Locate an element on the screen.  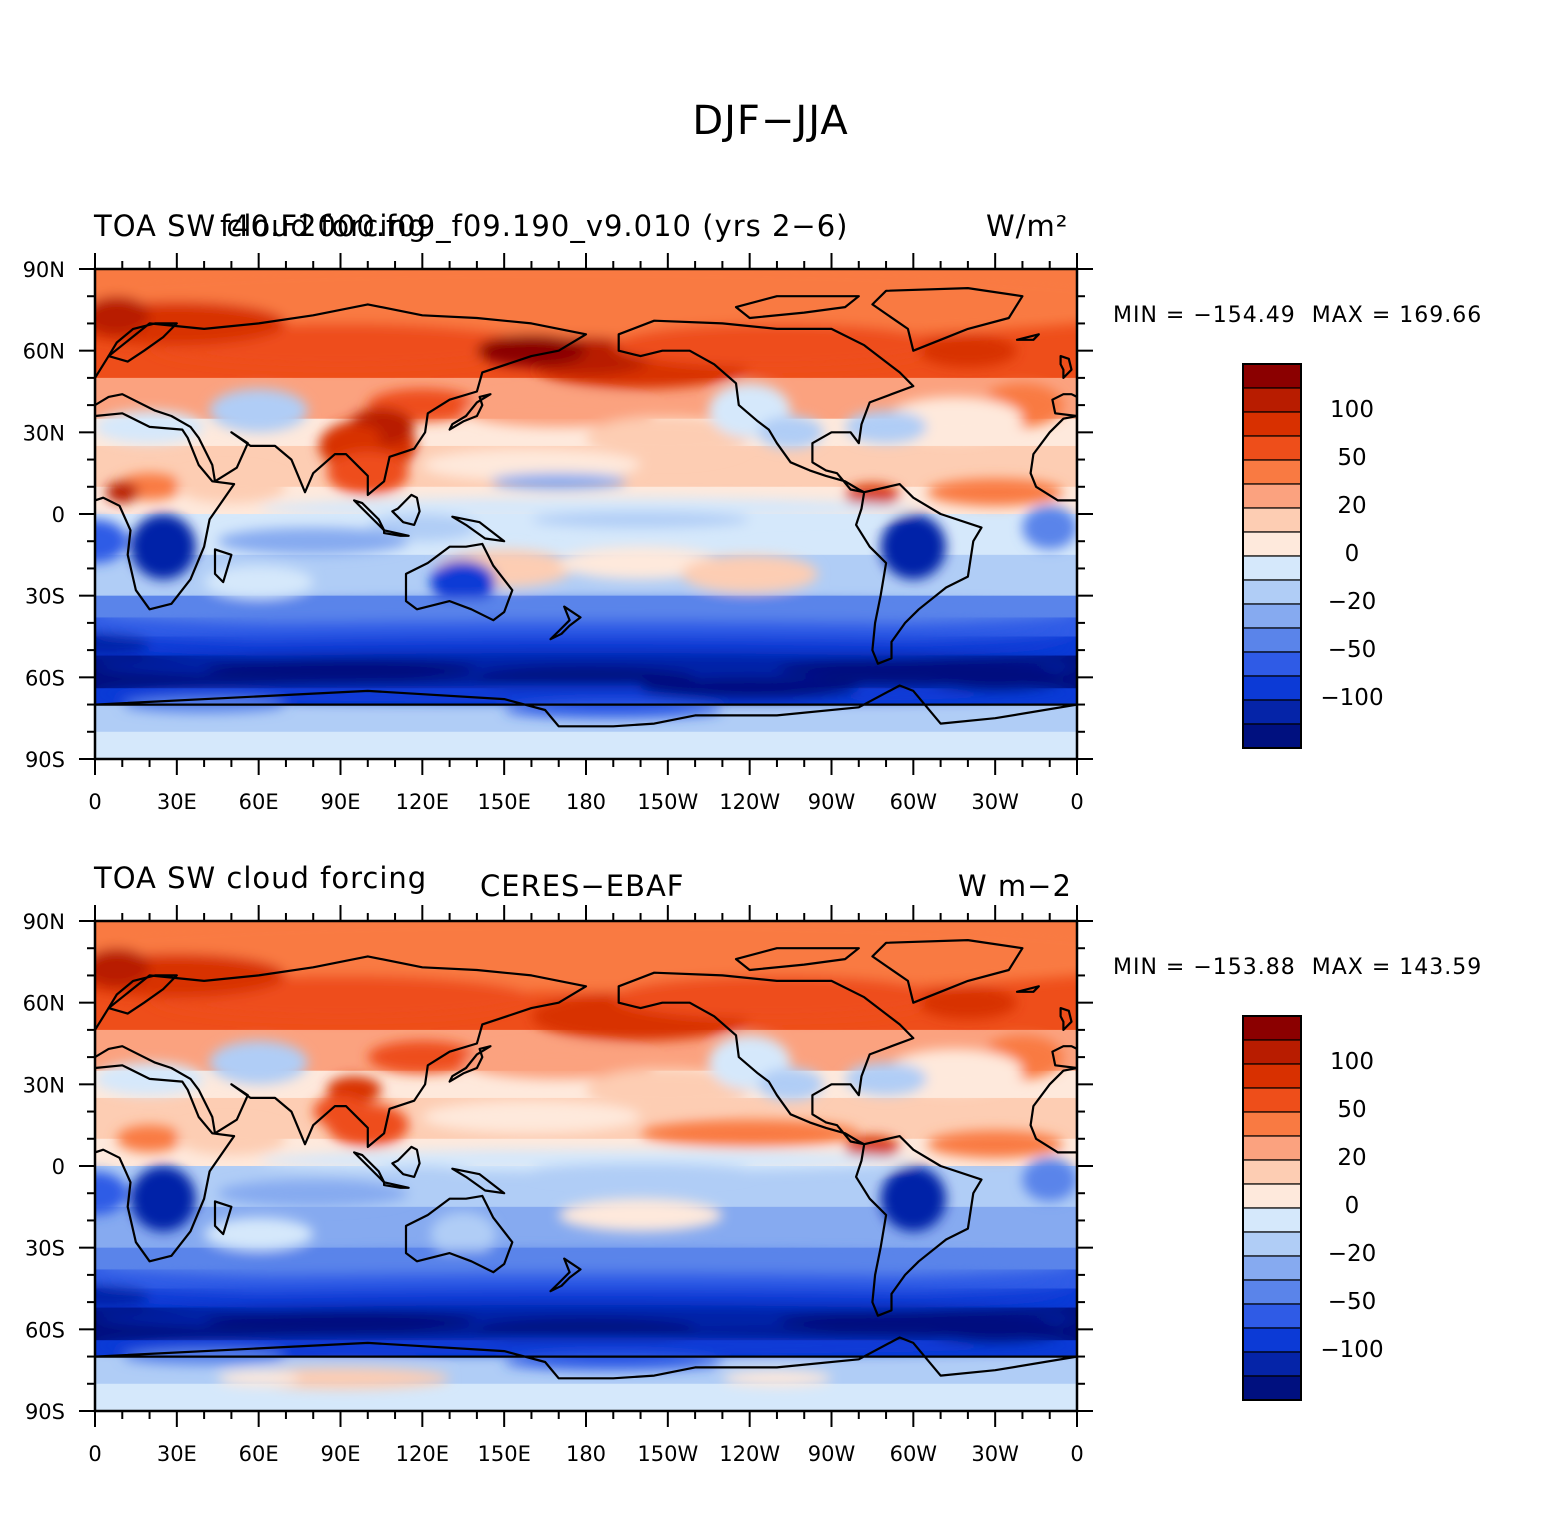
colorbar-label: 50 is located at coordinates (1352, 1110).